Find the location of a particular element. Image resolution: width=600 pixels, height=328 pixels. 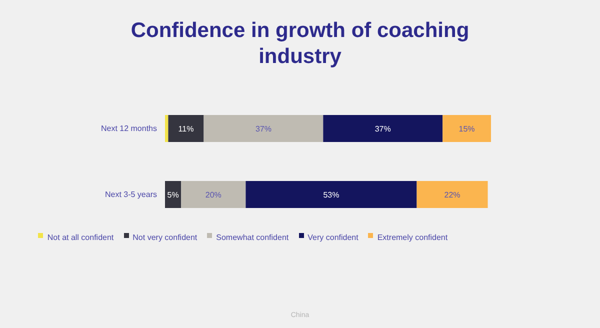

data-label: 53% is located at coordinates (331, 195).